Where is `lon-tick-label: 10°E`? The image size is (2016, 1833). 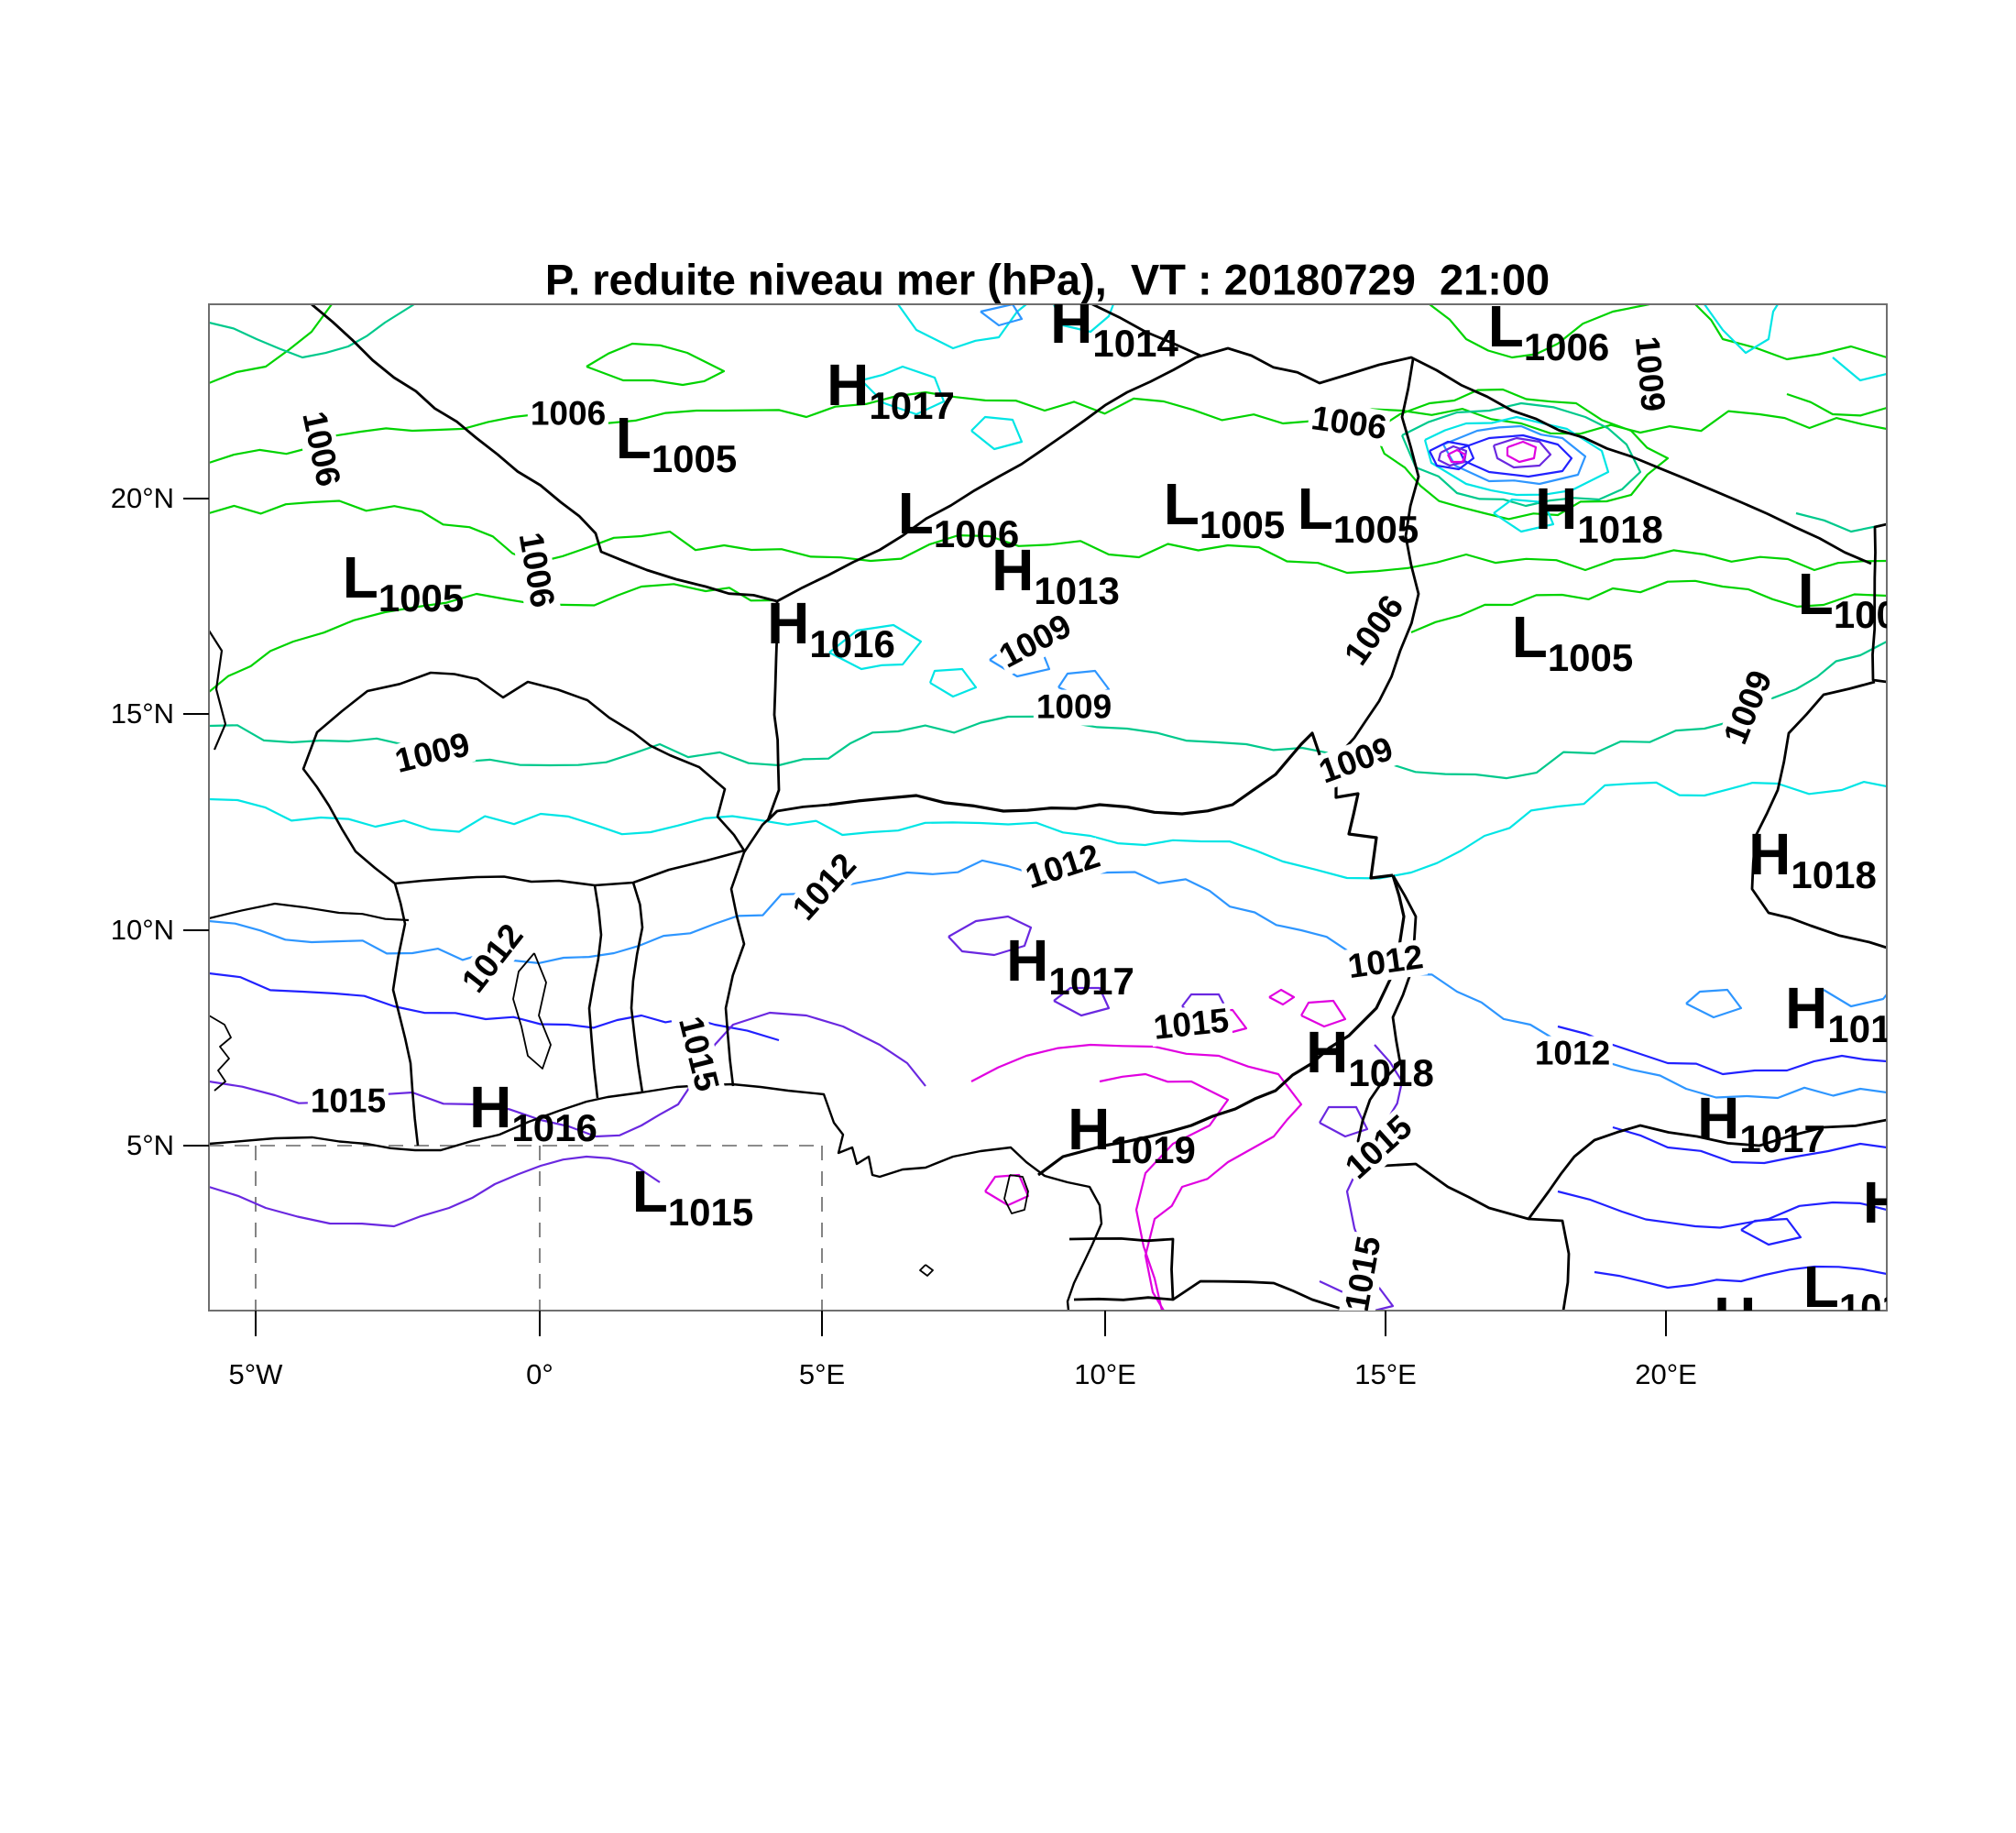
lon-tick-label: 10°E is located at coordinates (1105, 1374).